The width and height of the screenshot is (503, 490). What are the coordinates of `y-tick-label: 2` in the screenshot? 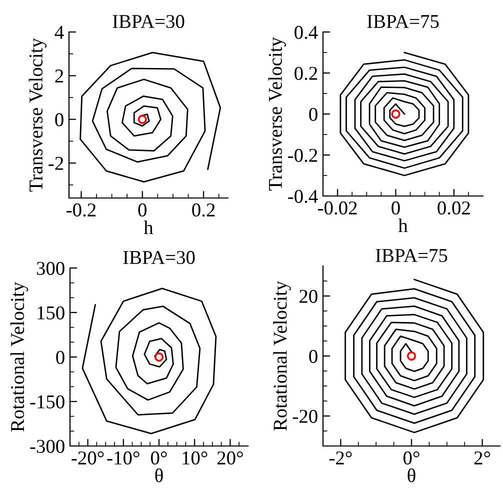 It's located at (59, 76).